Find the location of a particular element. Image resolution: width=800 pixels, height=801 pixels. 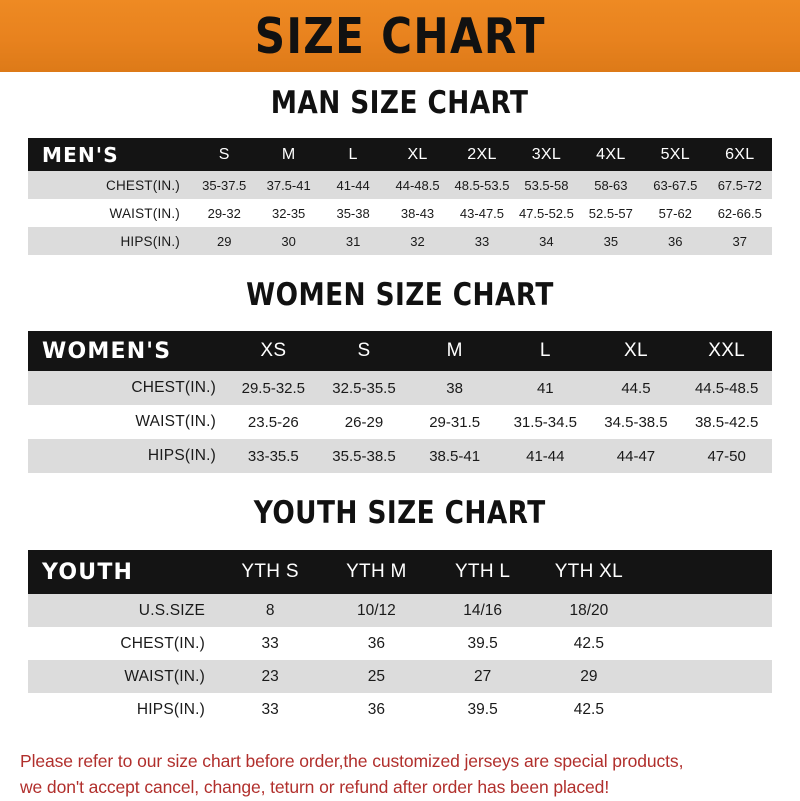

men-hips-6: 35 is located at coordinates (611, 241).